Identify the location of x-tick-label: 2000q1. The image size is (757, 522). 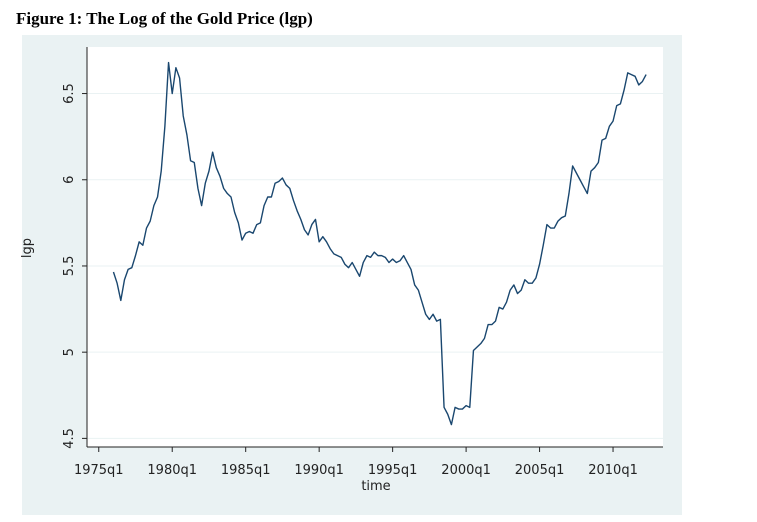
(466, 470).